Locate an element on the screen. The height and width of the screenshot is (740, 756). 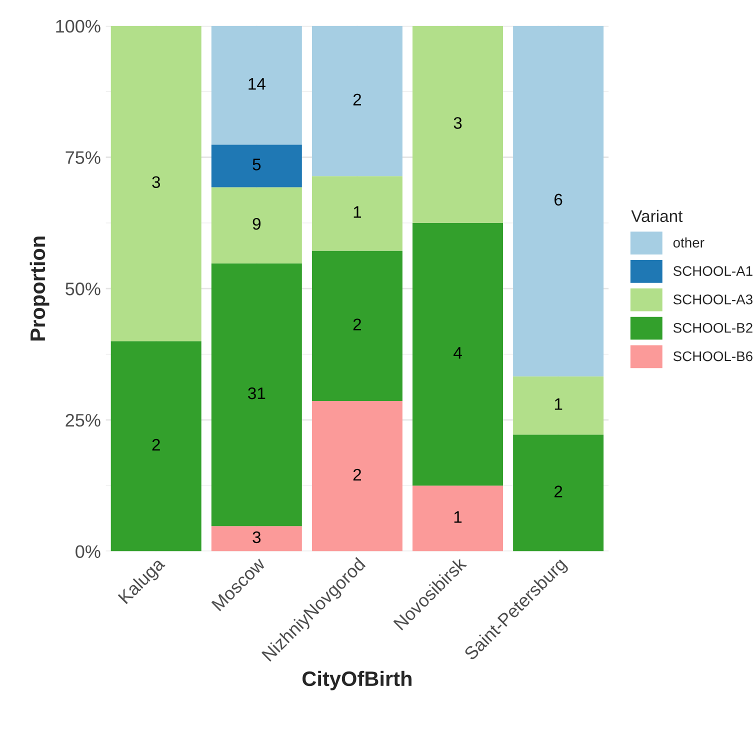
y-axis-title: Proportion is located at coordinates (40, 288).